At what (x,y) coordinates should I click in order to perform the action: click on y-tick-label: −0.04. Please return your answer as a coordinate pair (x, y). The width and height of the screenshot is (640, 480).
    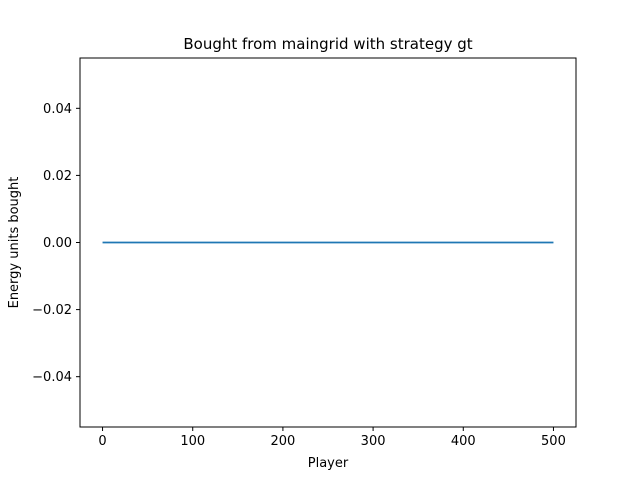
    Looking at the image, I should click on (52, 377).